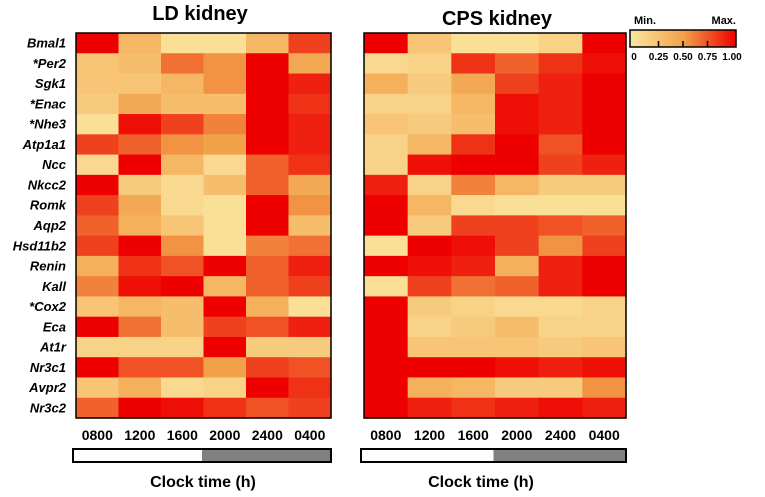  What do you see at coordinates (634, 57) in the screenshot?
I see `legend-tick-label: 0` at bounding box center [634, 57].